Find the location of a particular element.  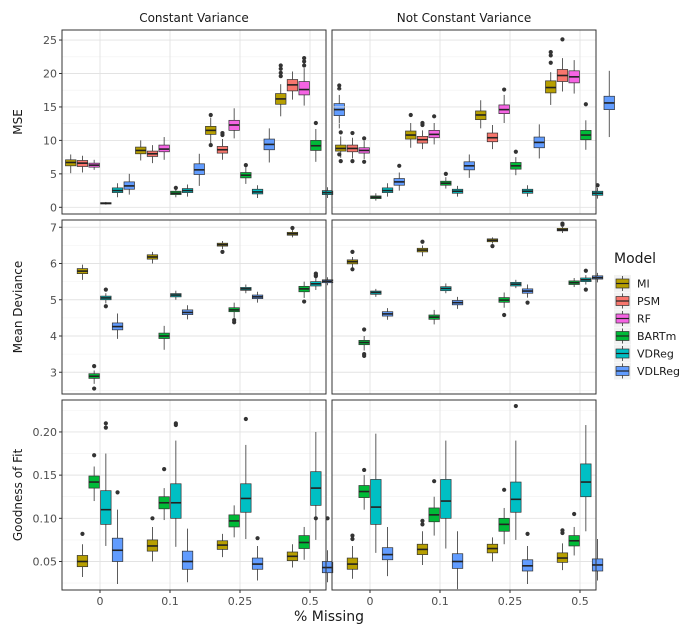

strip-label: Not Constant Variance is located at coordinates (464, 18).